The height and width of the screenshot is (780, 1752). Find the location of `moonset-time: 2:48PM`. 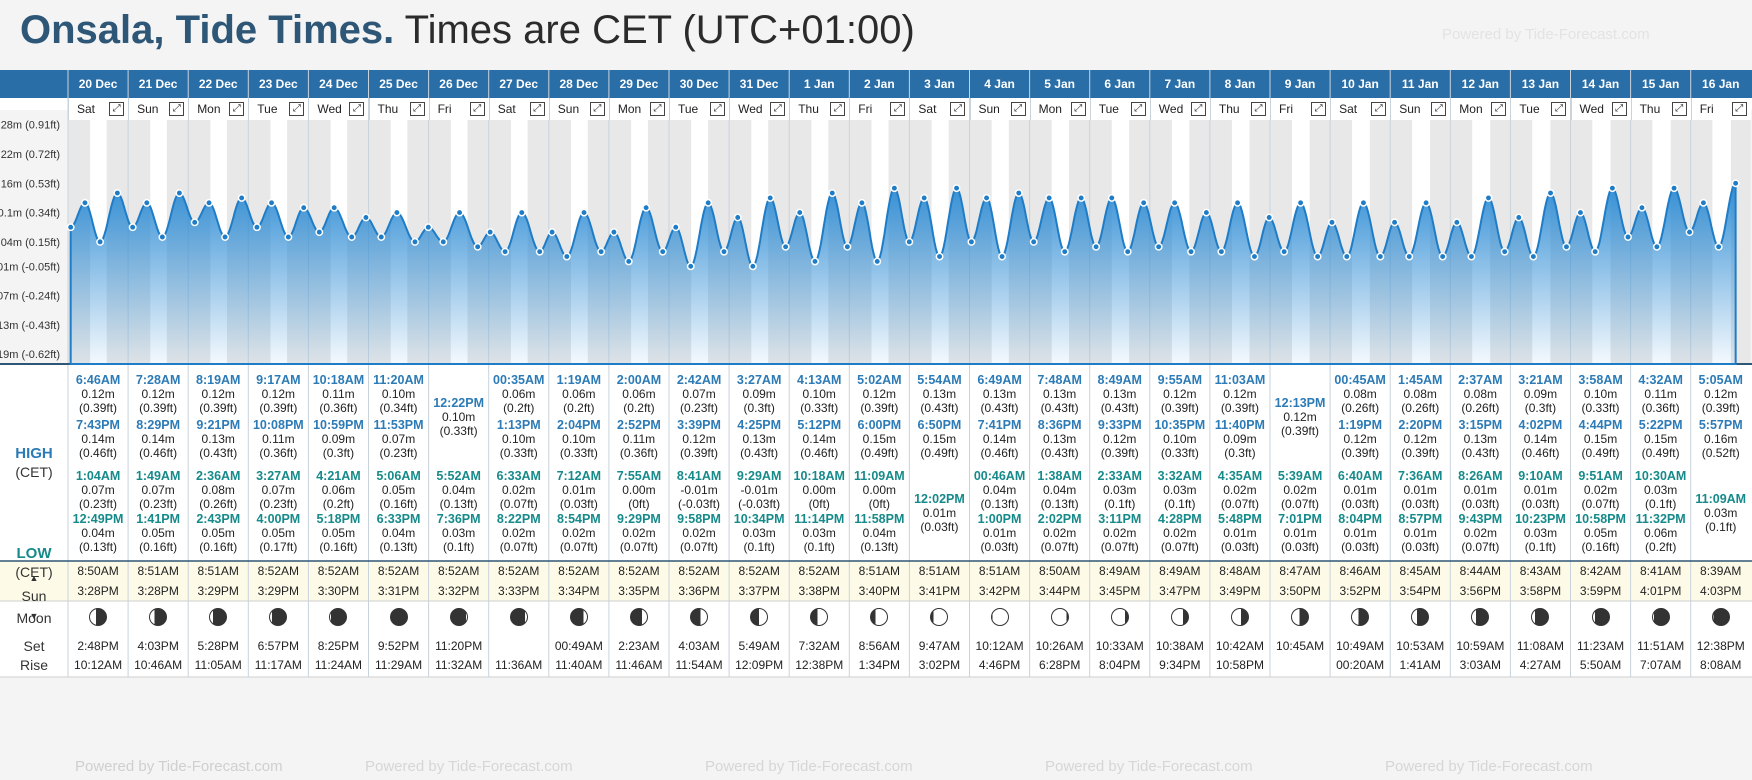

moonset-time: 2:48PM is located at coordinates (98, 646).